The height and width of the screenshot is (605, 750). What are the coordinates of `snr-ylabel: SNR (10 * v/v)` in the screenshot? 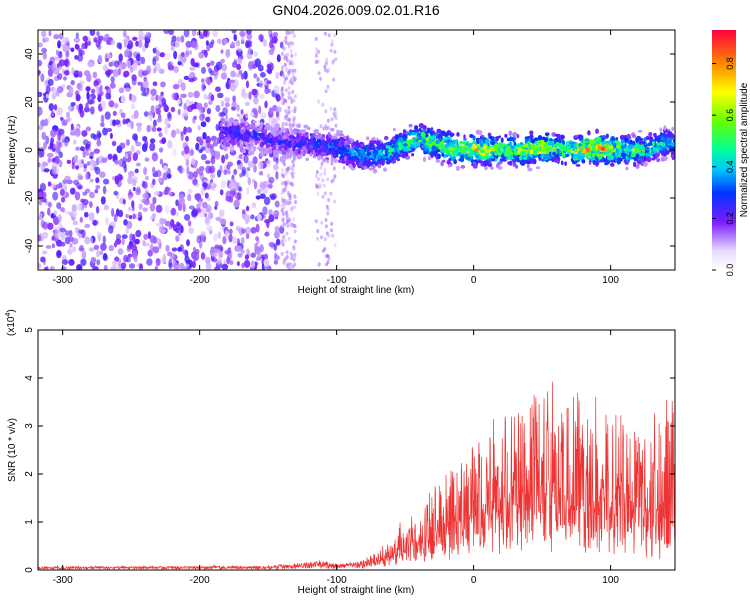 It's located at (12, 450).